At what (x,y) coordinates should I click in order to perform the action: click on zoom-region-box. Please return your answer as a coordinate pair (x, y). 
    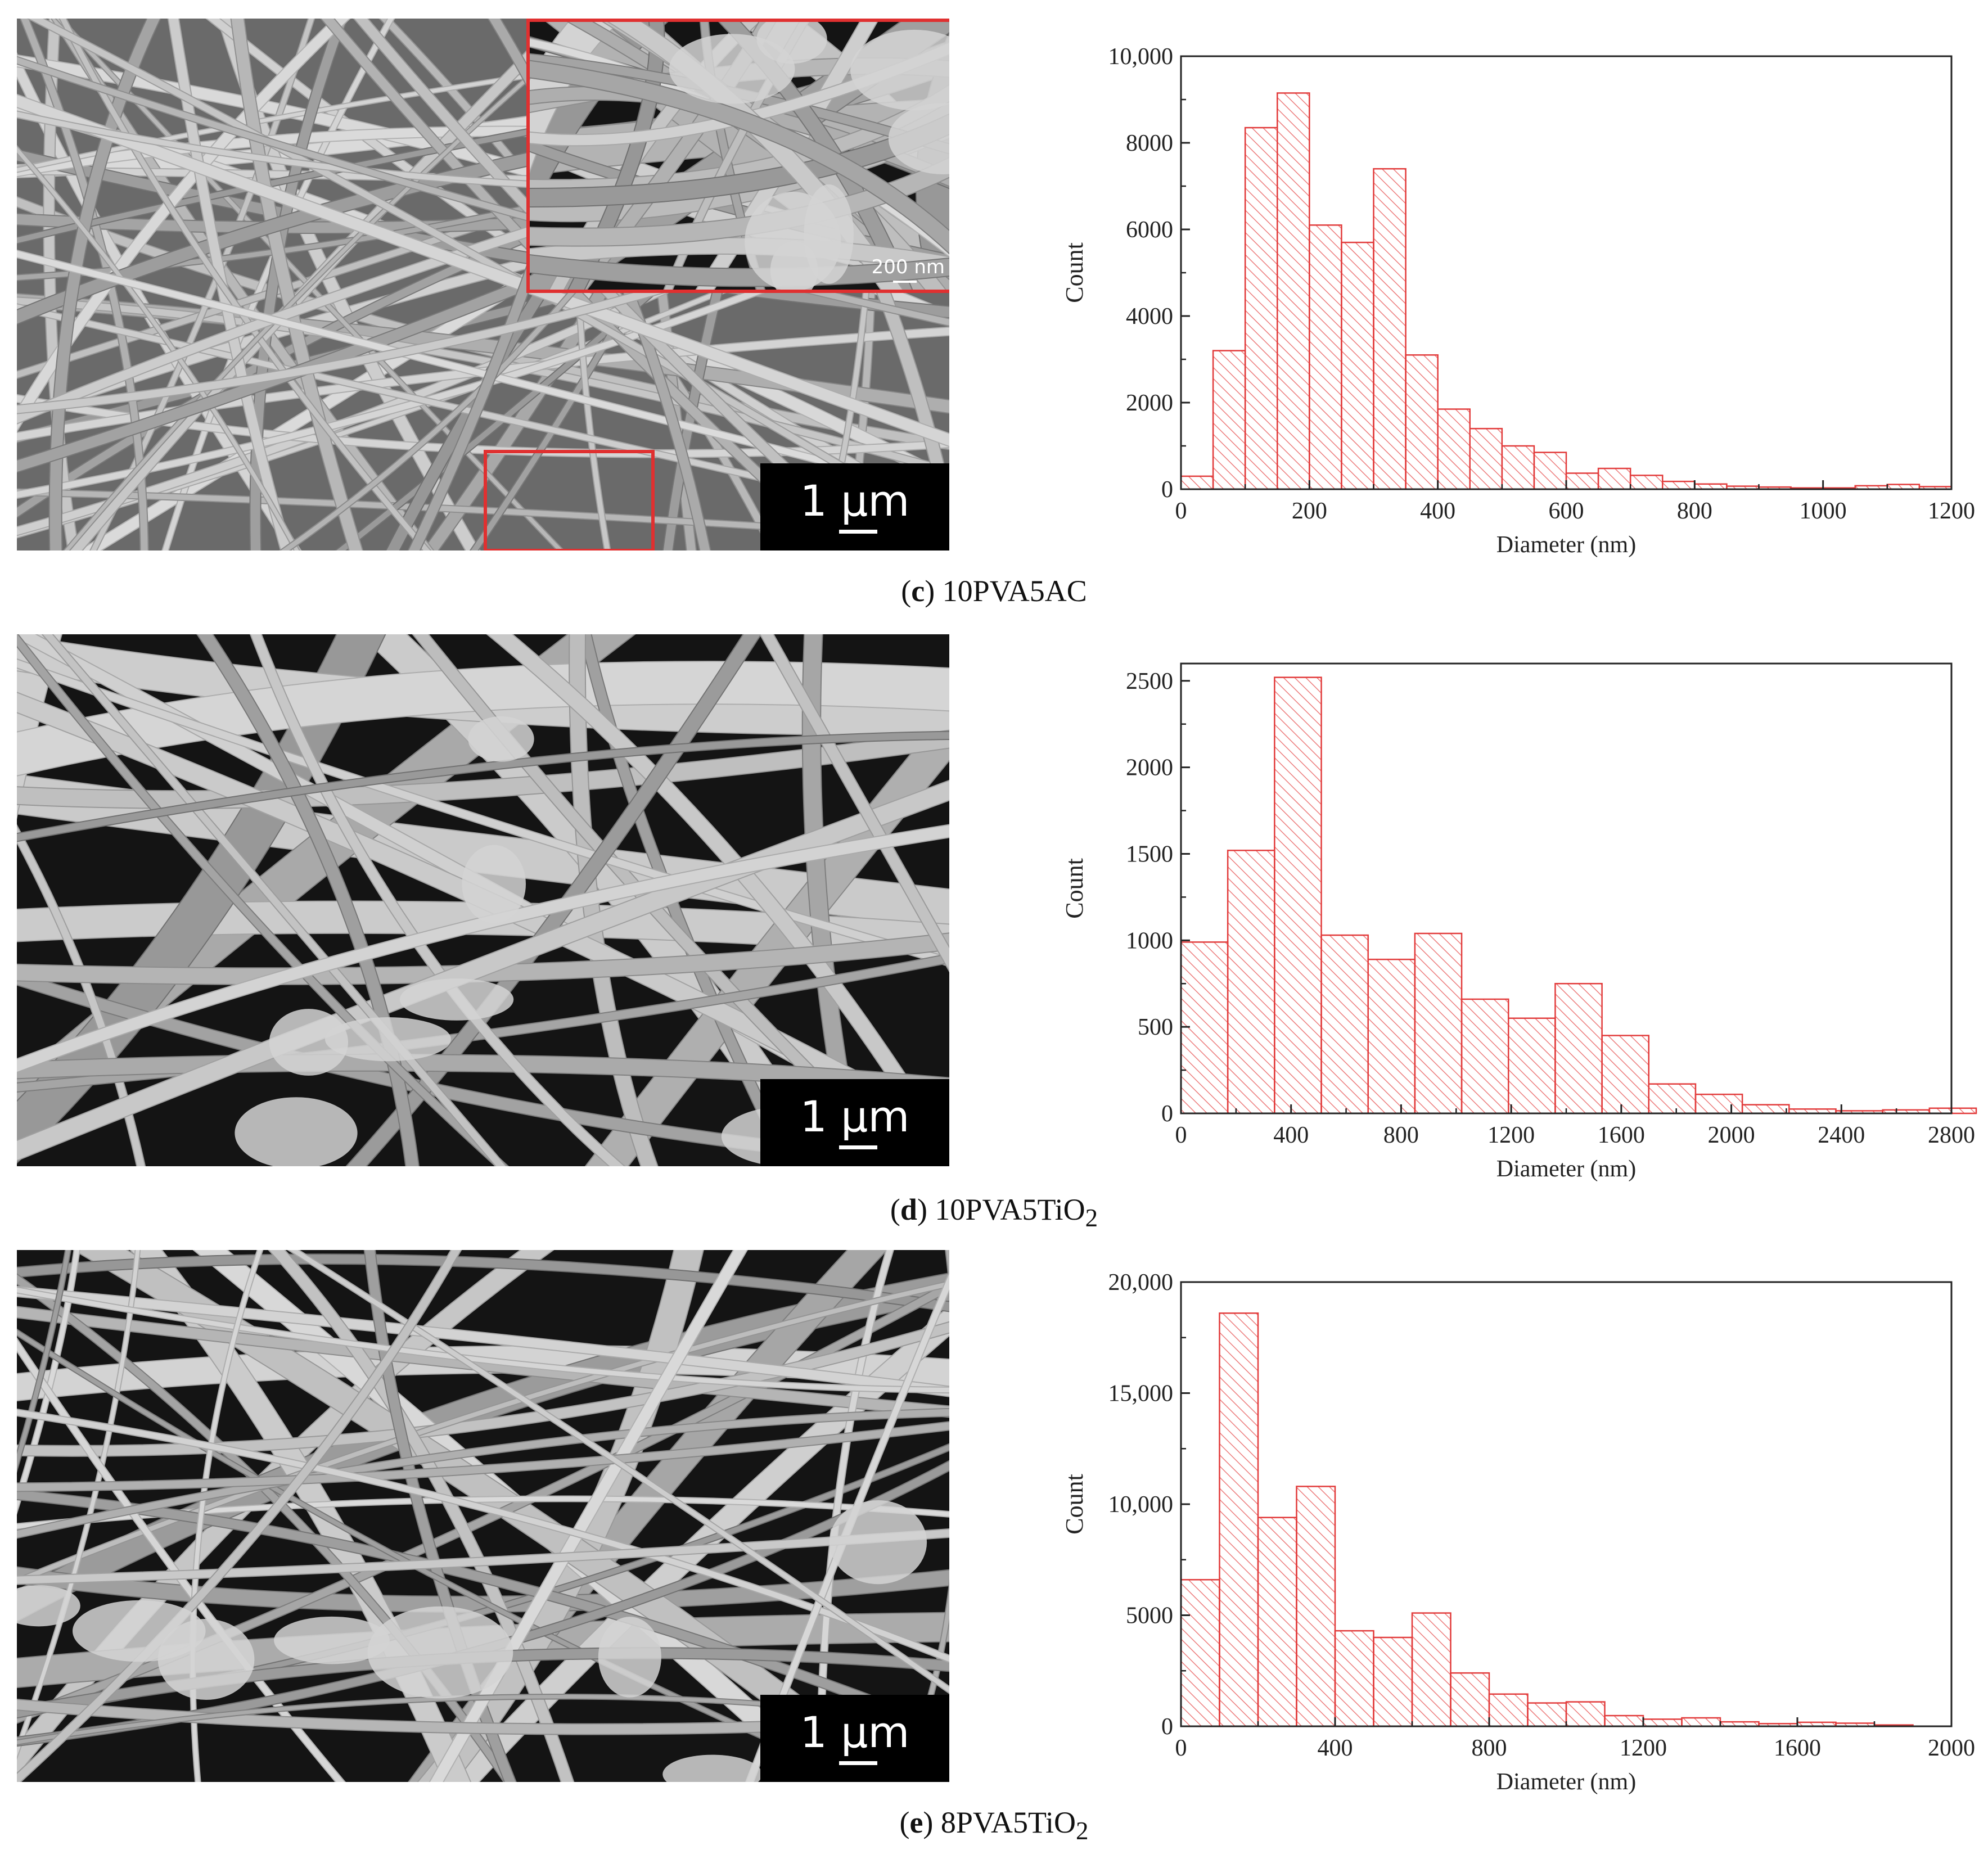
    Looking at the image, I should click on (570, 501).